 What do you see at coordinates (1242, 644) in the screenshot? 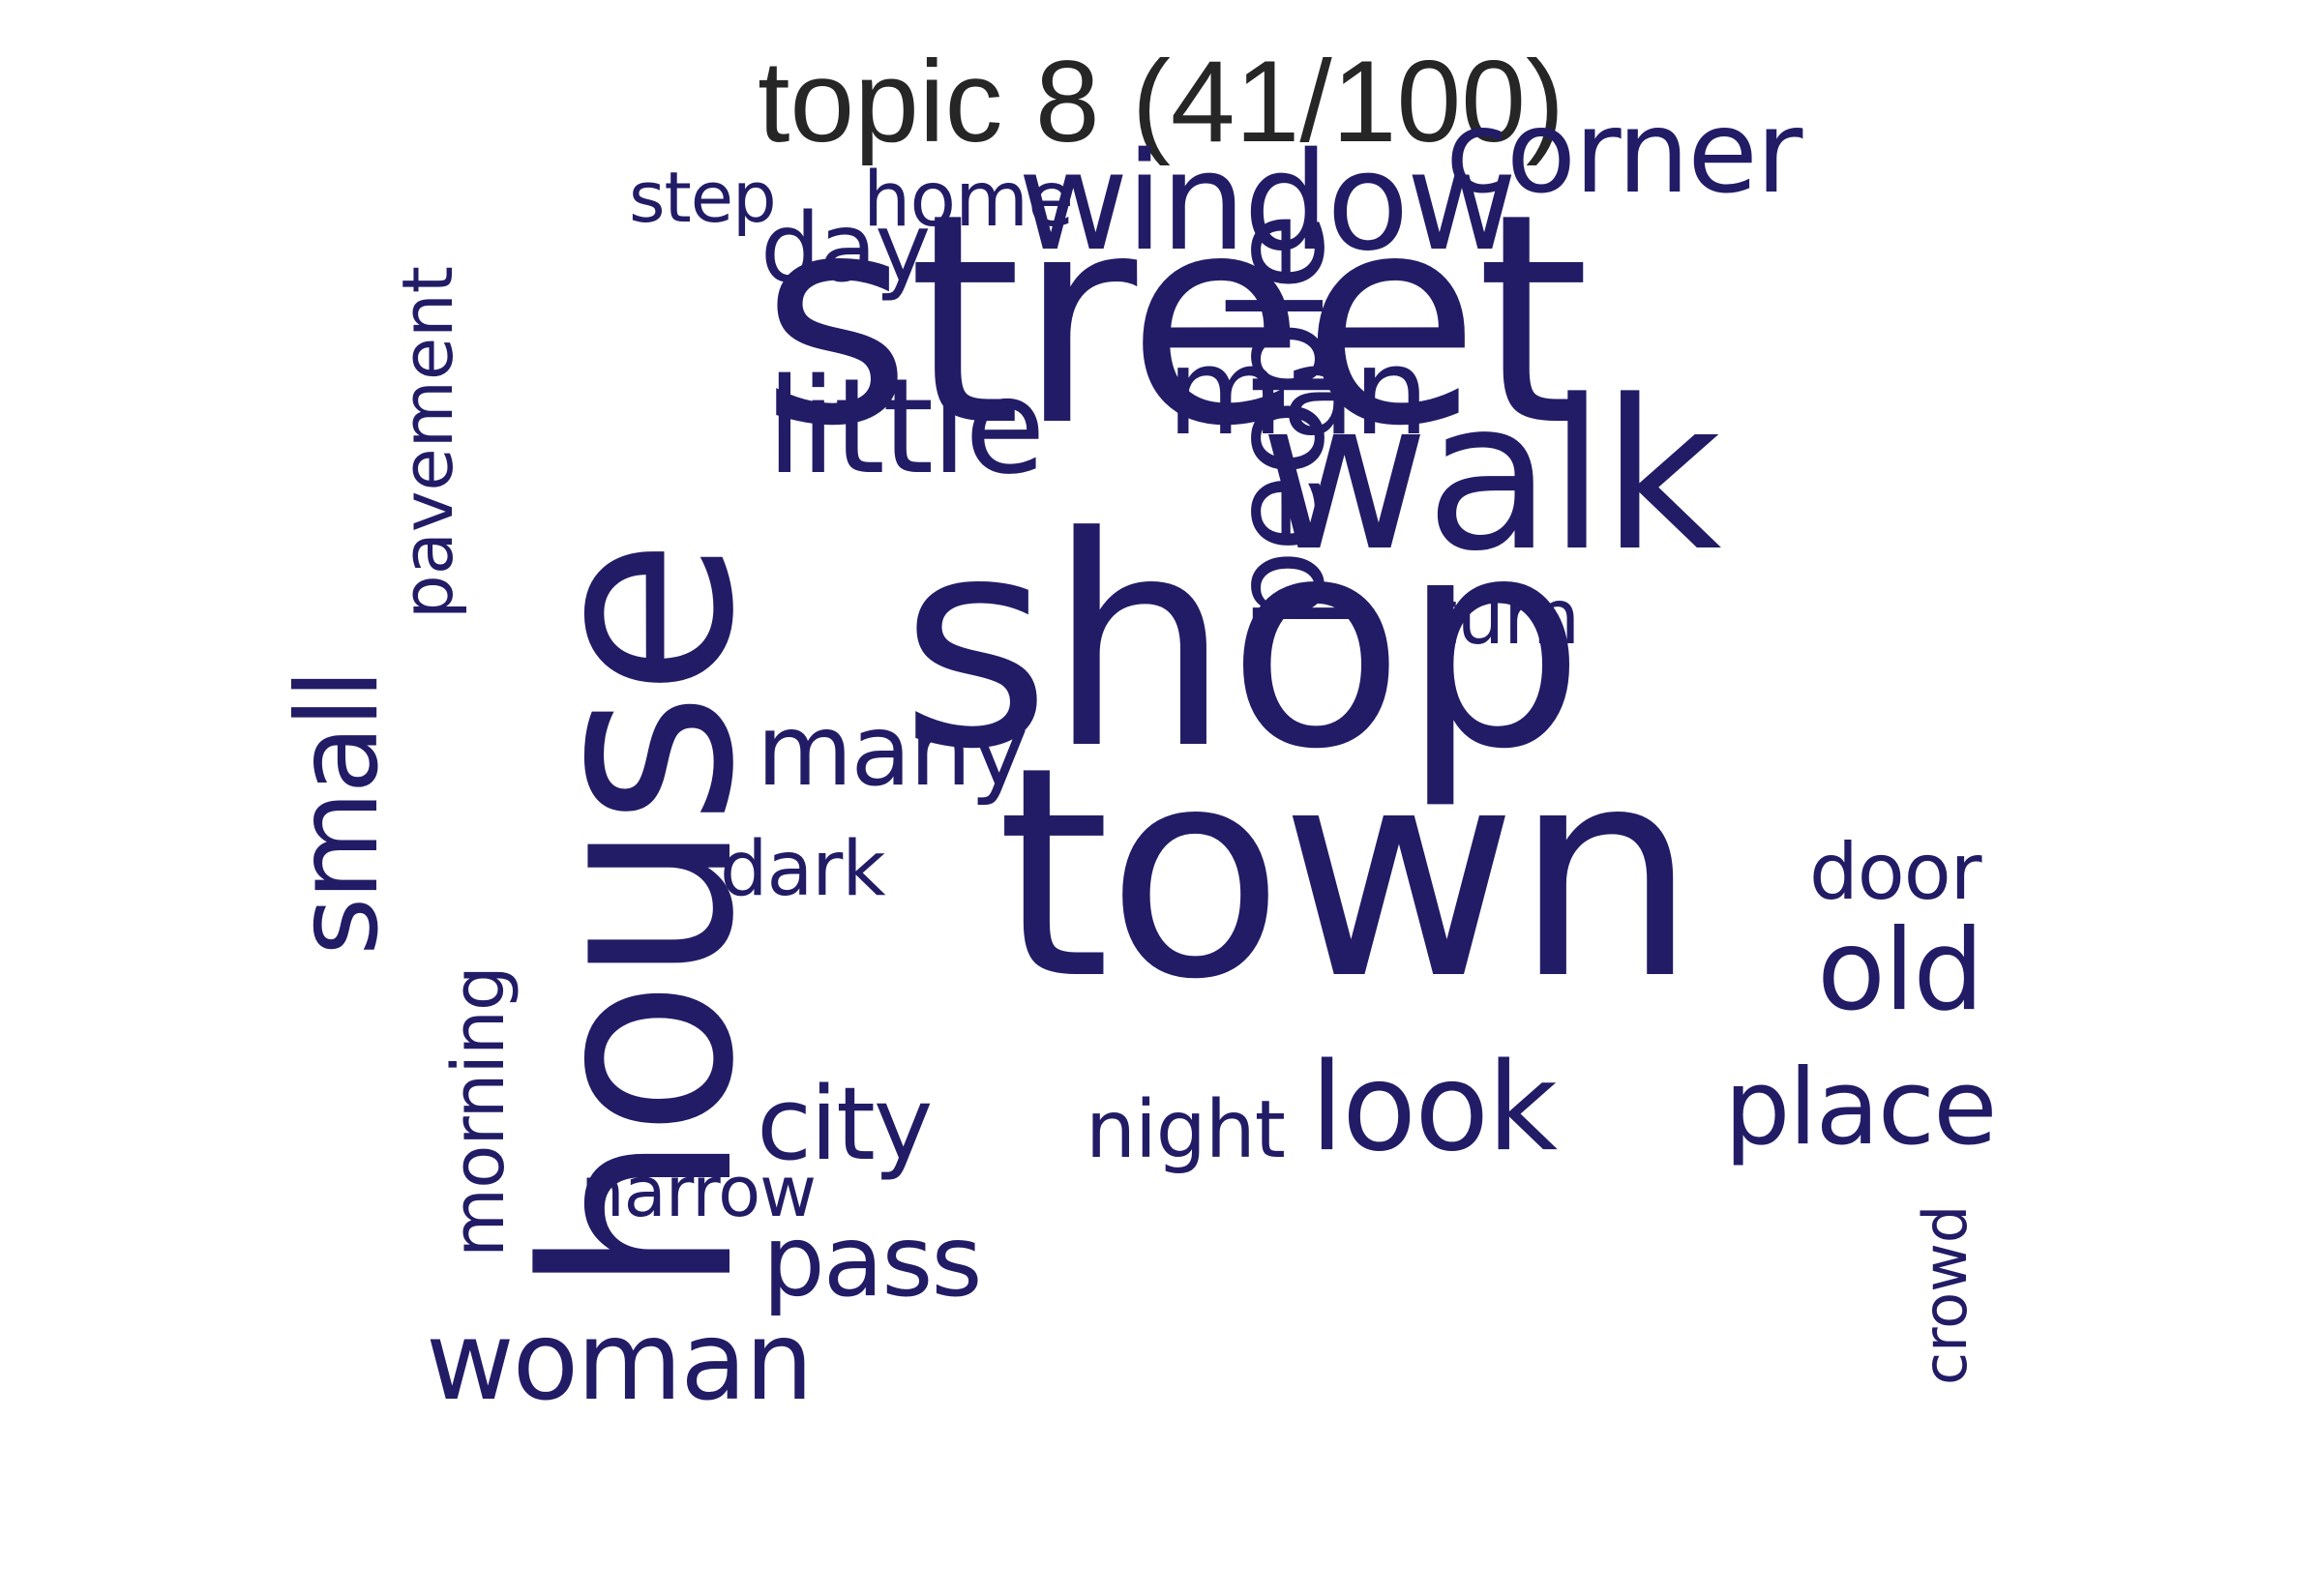
I see `word-shop: shop` at bounding box center [1242, 644].